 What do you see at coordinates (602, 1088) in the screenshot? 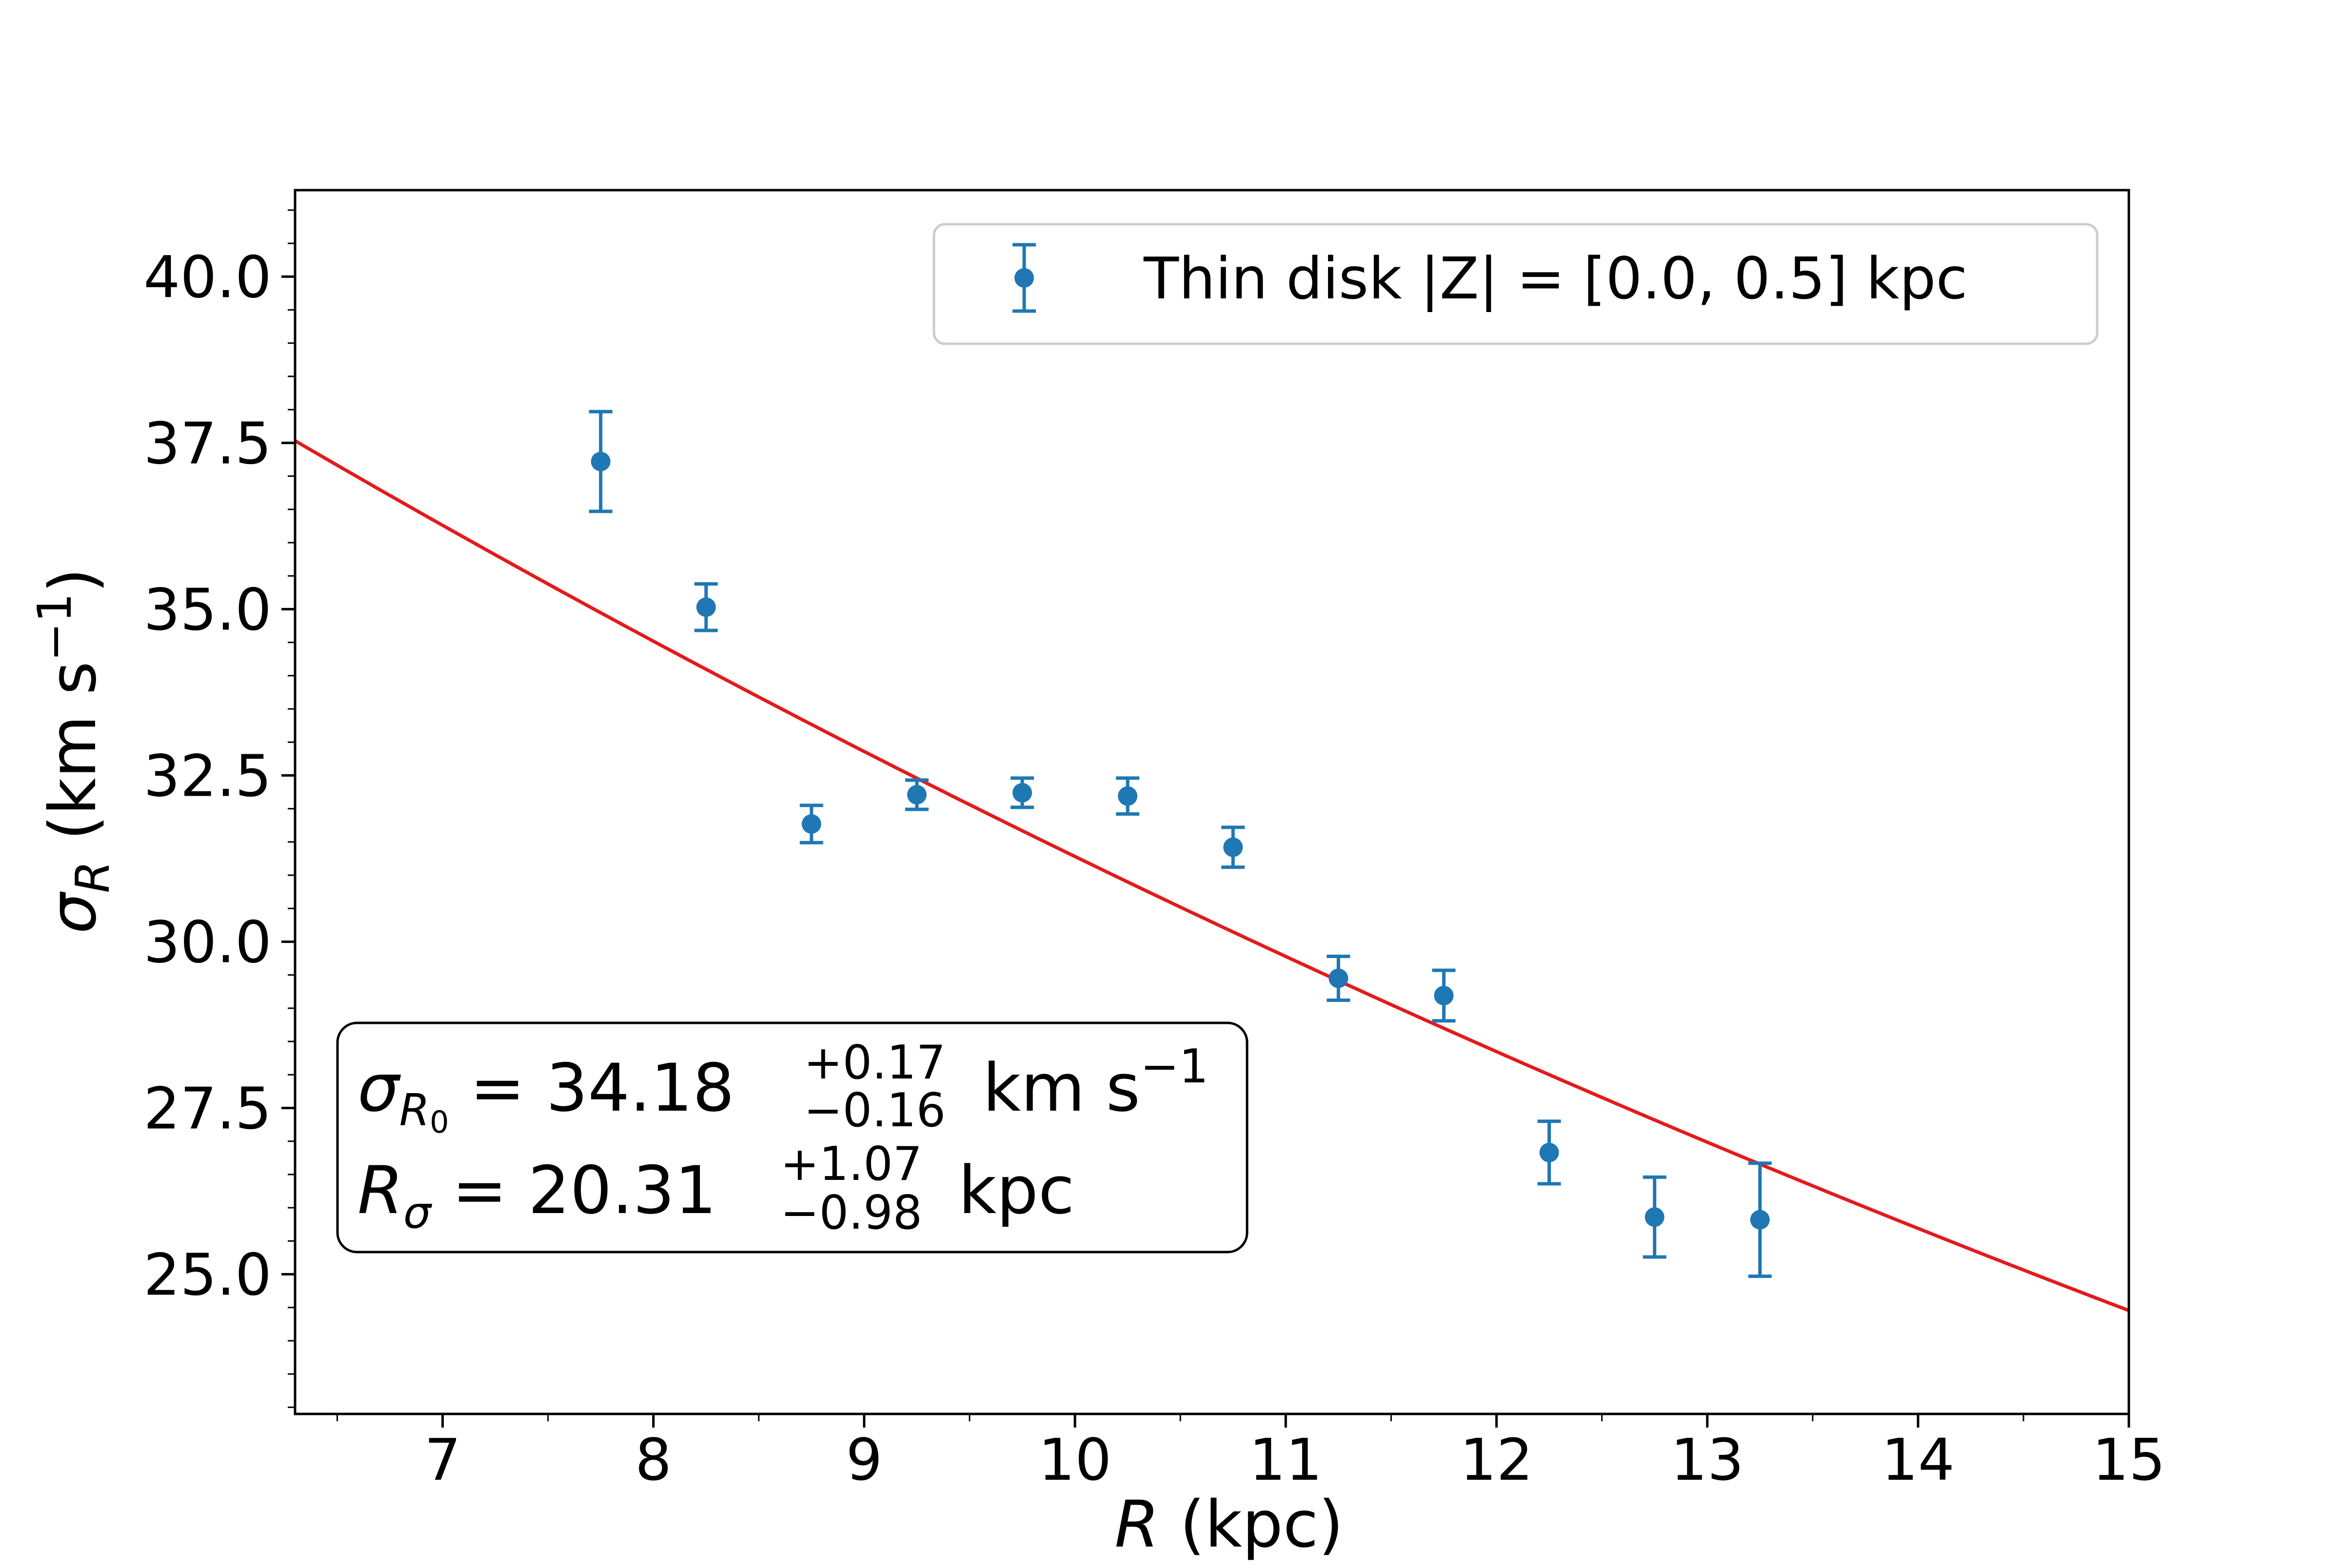
I see `fit-sigma-value: = 34.18` at bounding box center [602, 1088].